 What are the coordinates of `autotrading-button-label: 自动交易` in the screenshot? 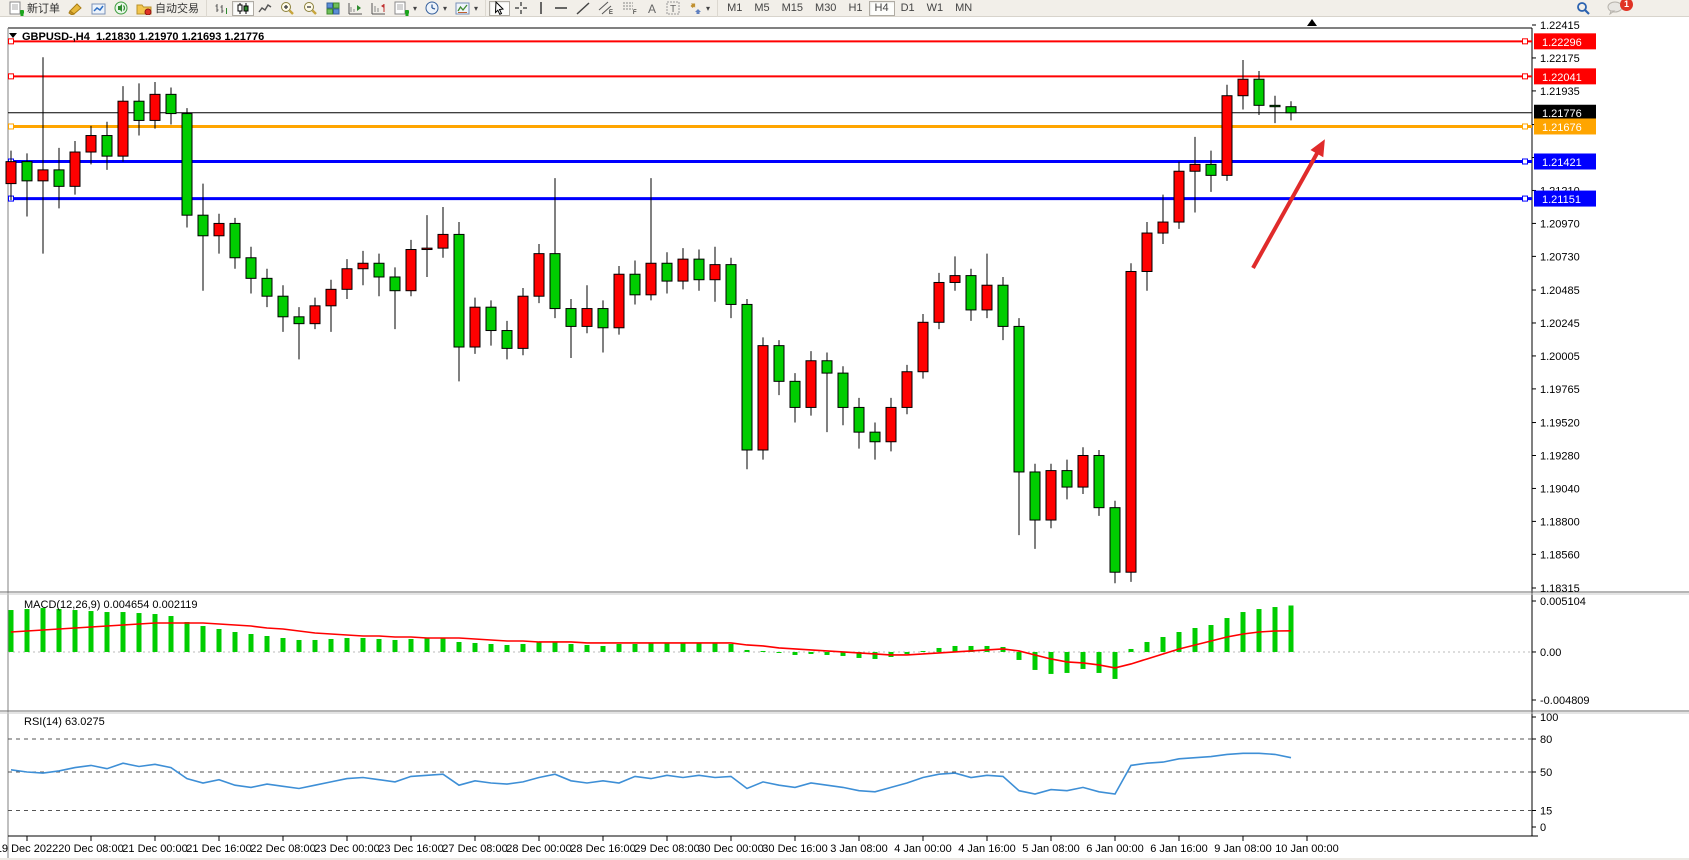 It's located at (177, 9).